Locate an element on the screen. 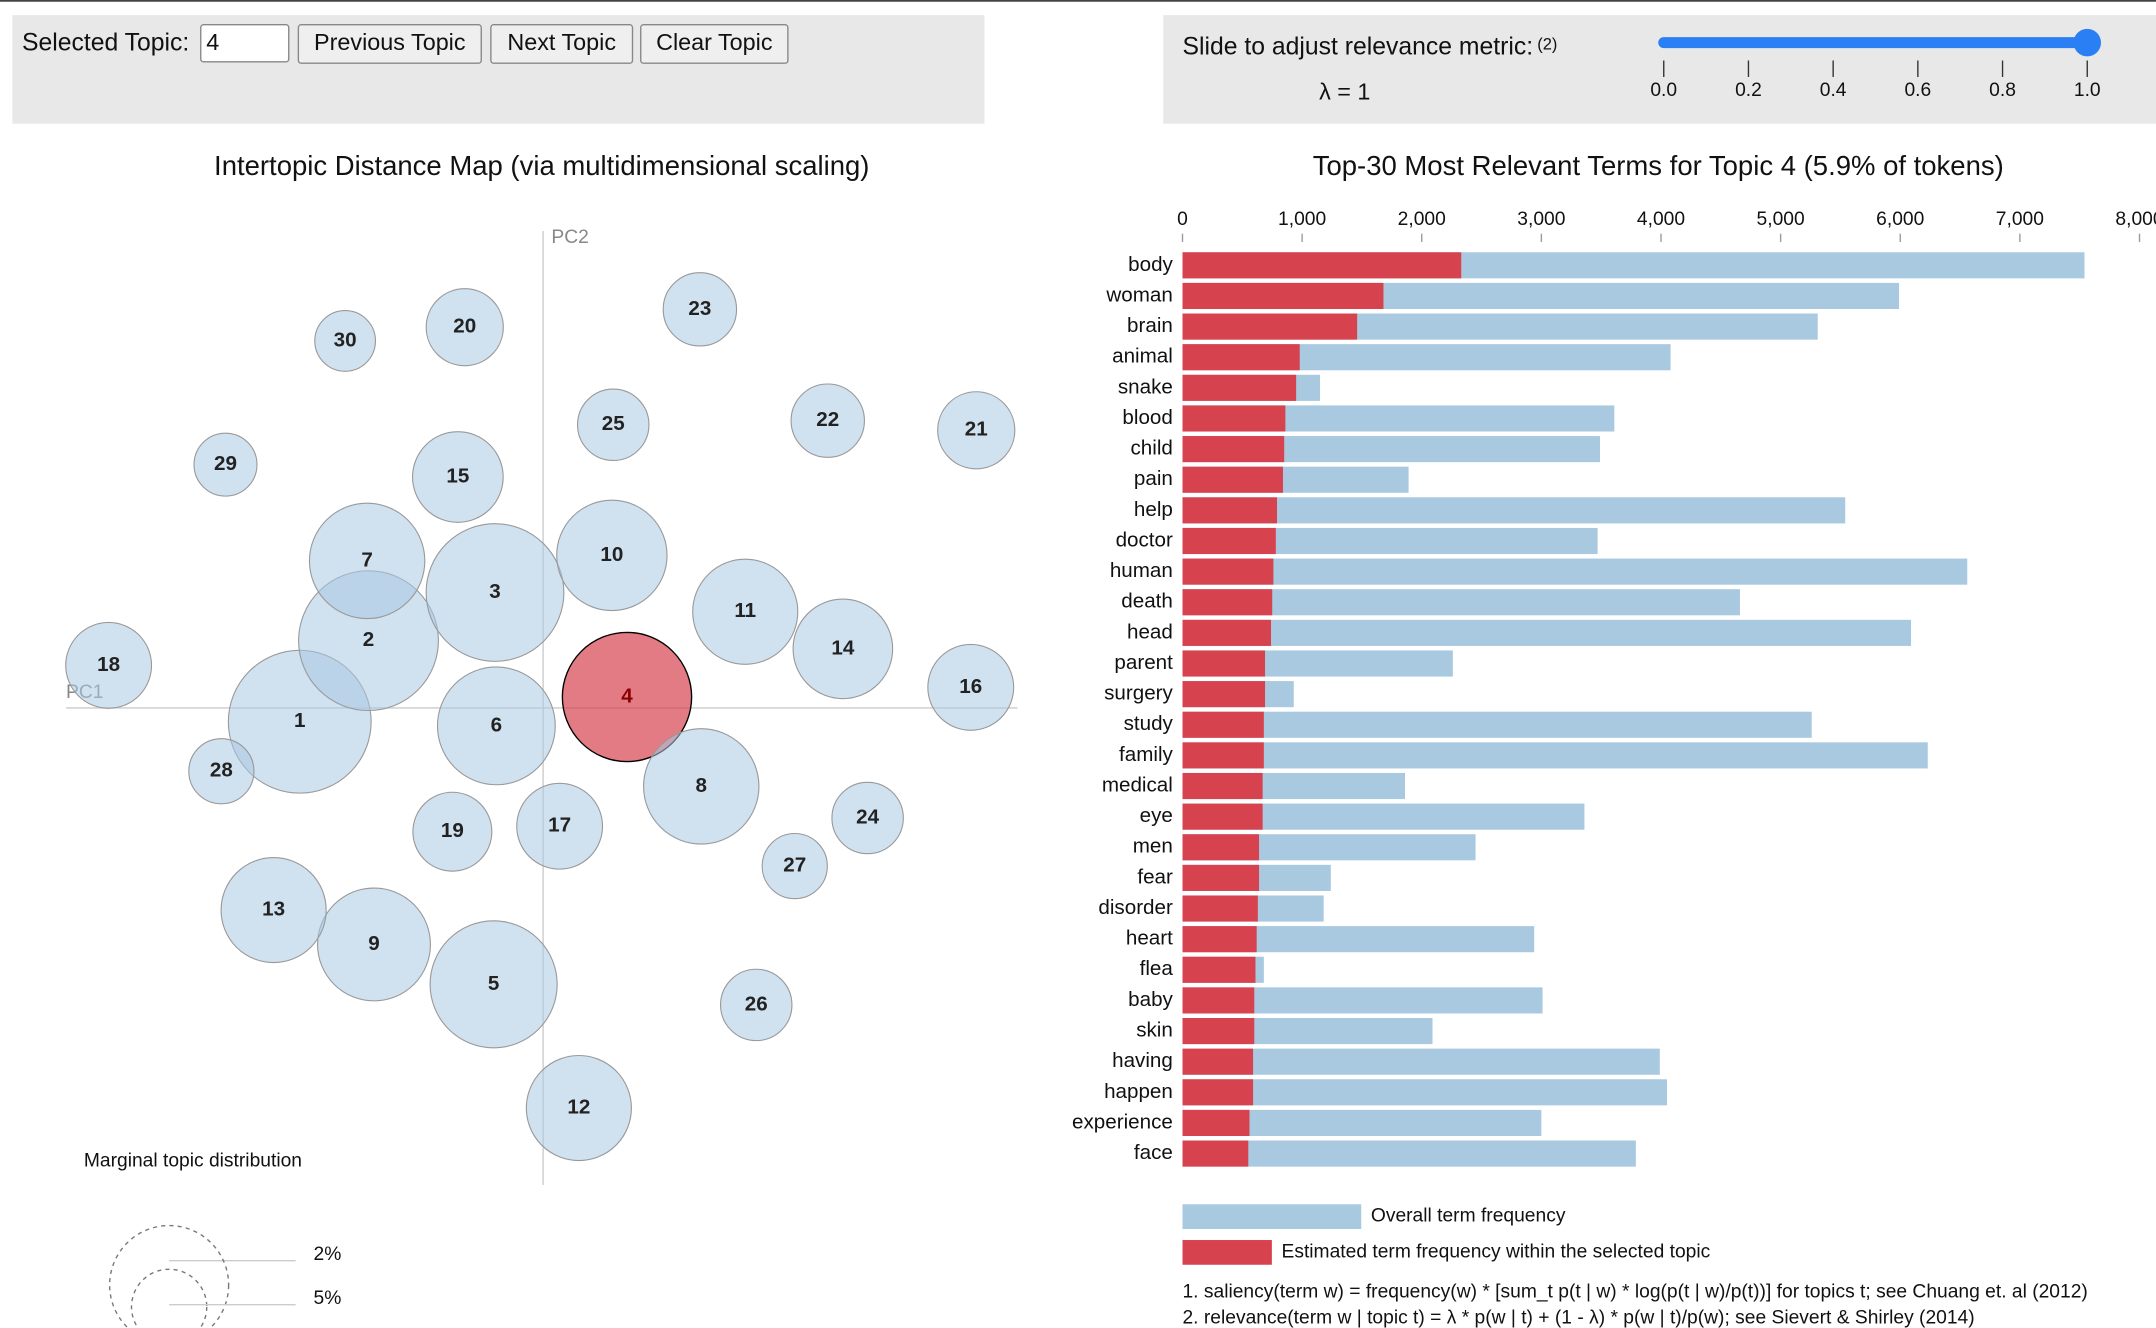 This screenshot has width=2156, height=1328. size-legend-circle is located at coordinates (169, 1276).